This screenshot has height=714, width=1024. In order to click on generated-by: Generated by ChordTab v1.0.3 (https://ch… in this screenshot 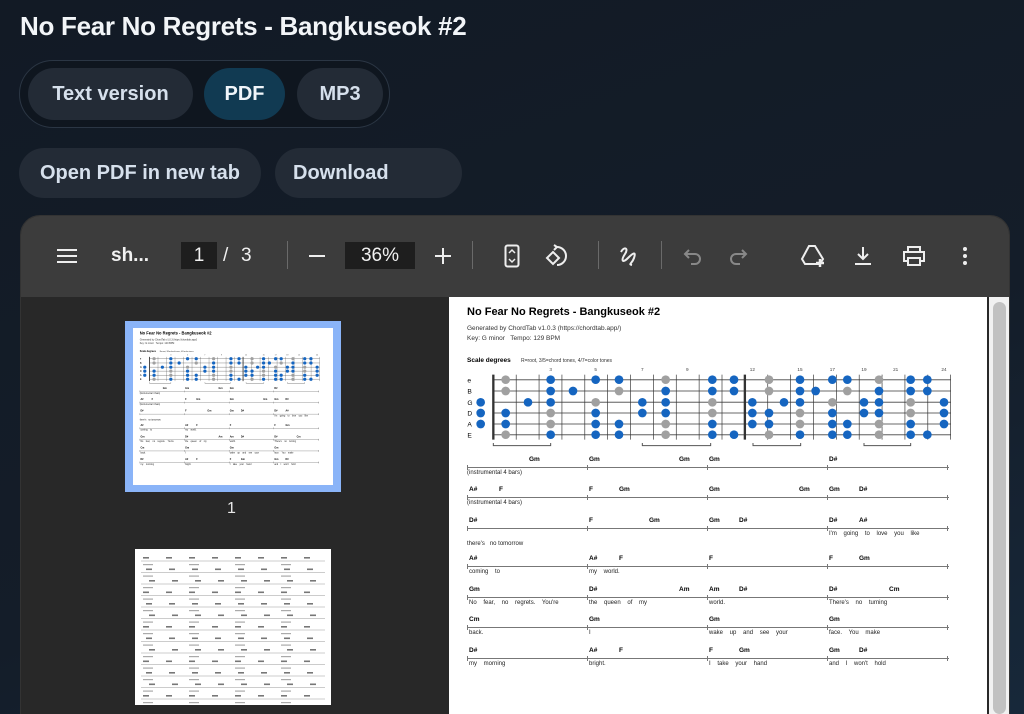, I will do `click(168, 340)`.